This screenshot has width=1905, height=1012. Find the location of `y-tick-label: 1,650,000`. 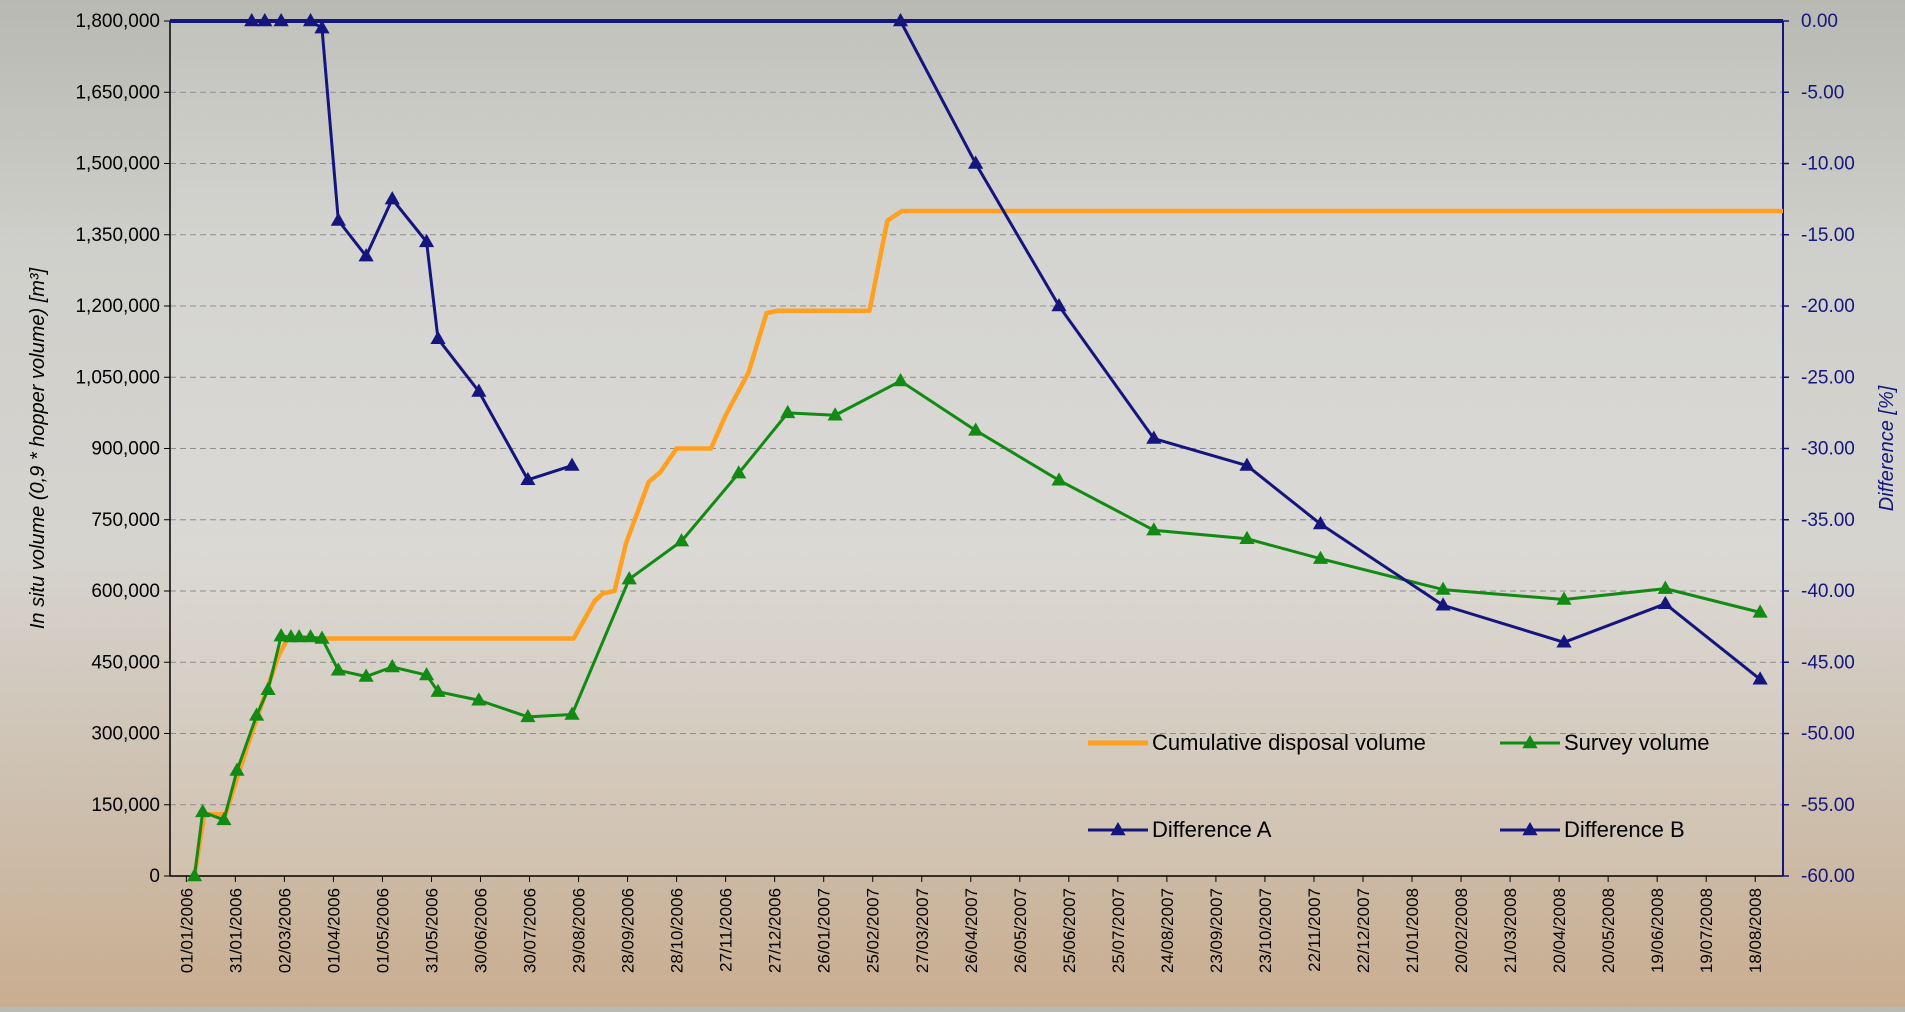

y-tick-label: 1,650,000 is located at coordinates (117, 92).